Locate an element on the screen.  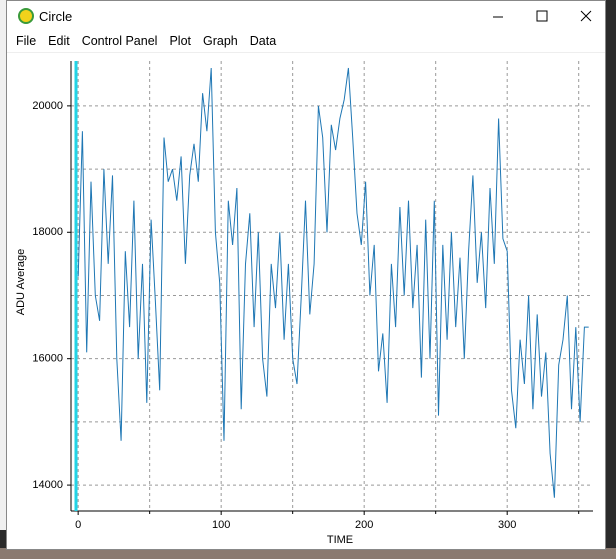
app-icon is located at coordinates (26, 16).